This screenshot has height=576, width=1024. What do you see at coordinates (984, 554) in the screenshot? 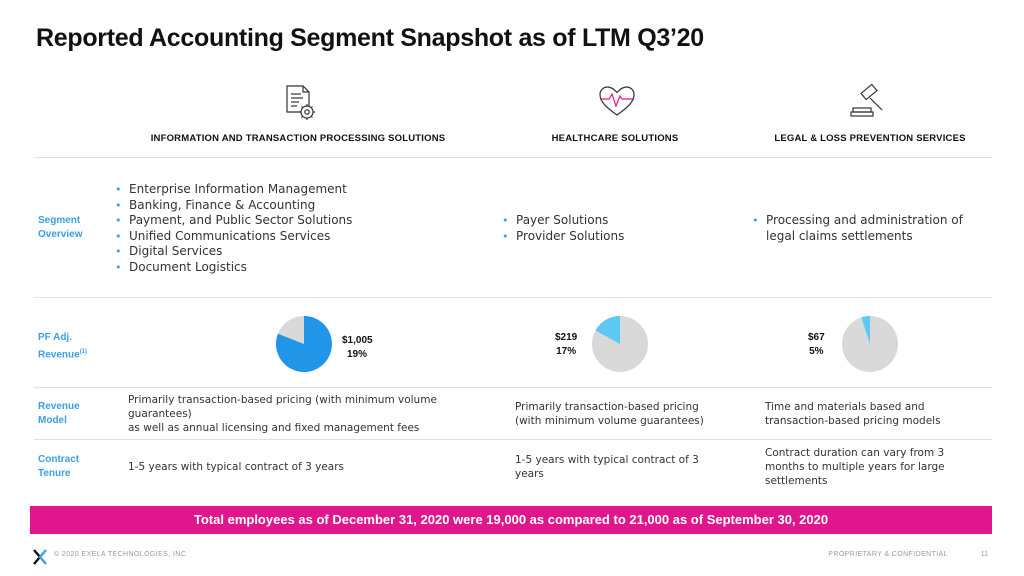
I see `page-number: 11` at bounding box center [984, 554].